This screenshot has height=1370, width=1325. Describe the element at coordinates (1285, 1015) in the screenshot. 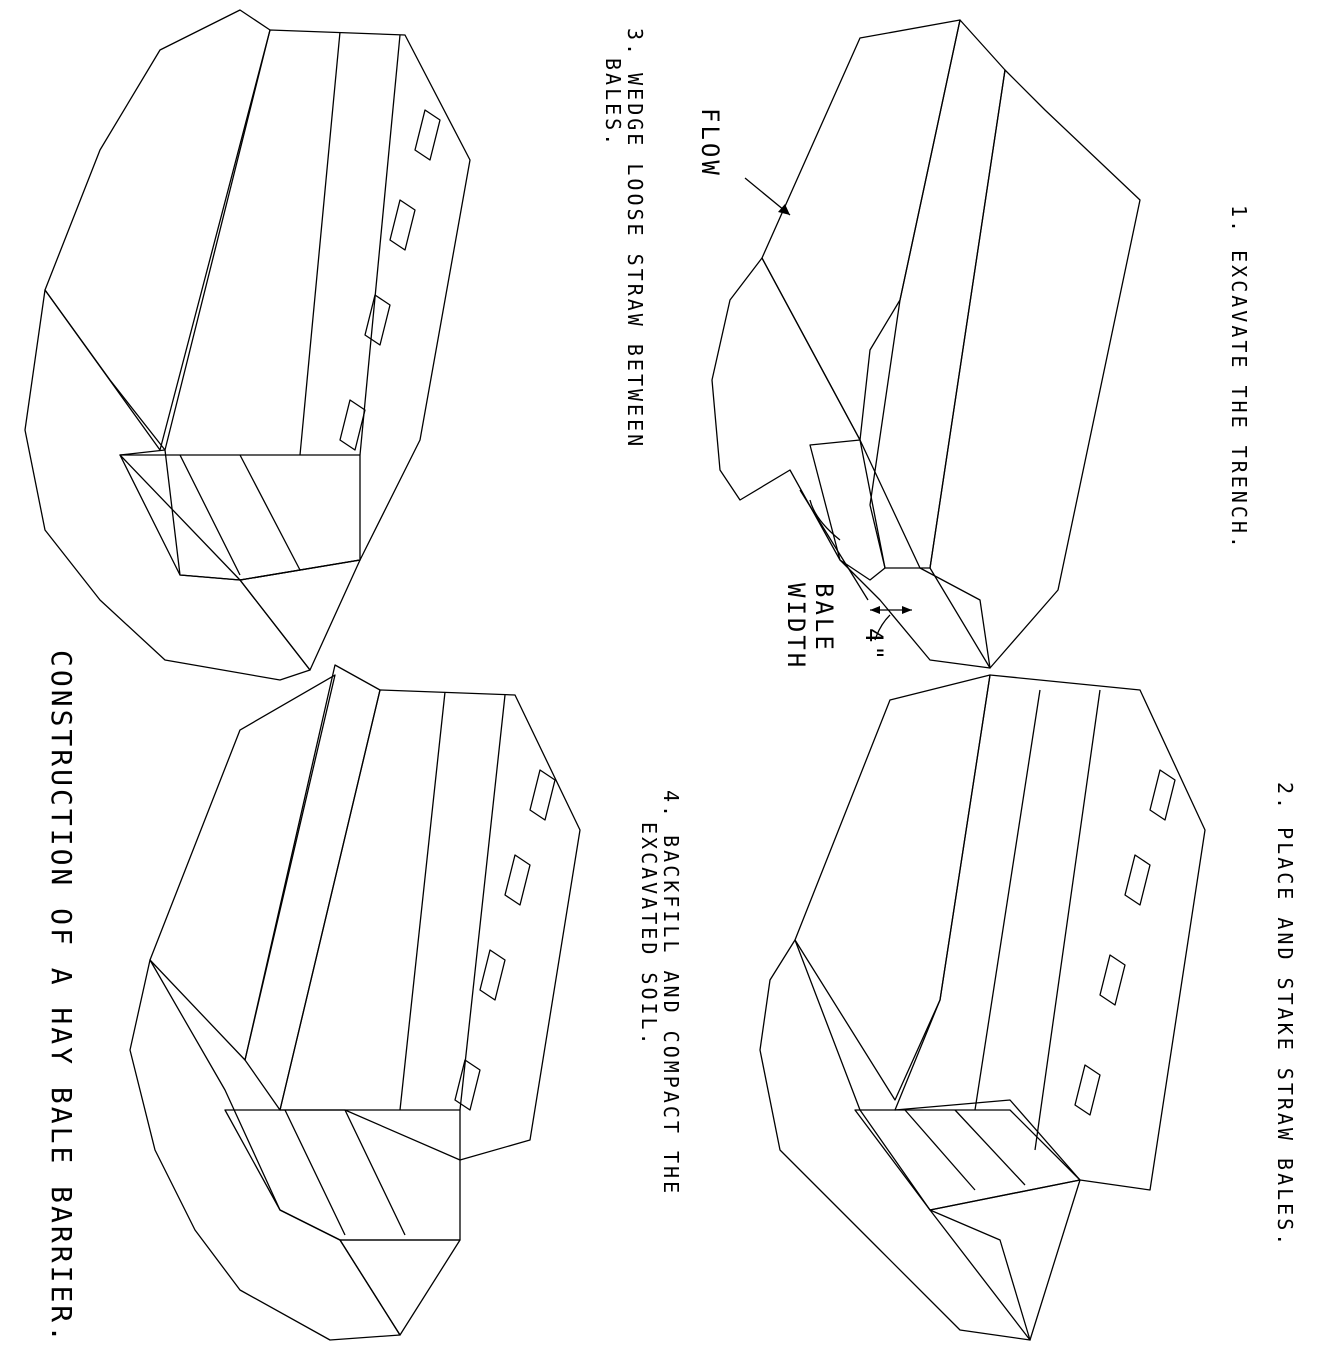

I see `step-2-label: 2. PLACE AND STAKE STRAW BALES.` at that location.